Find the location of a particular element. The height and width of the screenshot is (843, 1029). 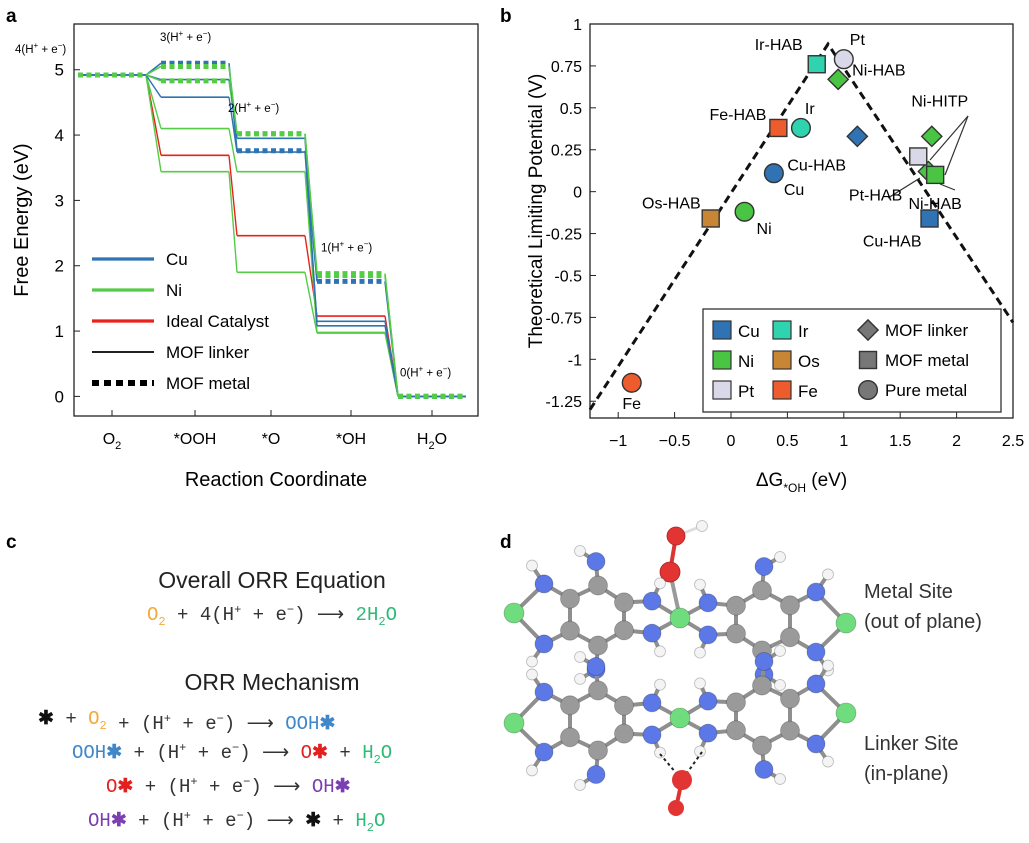

point-ni-hab: Ni-HAB is located at coordinates (866, 76).